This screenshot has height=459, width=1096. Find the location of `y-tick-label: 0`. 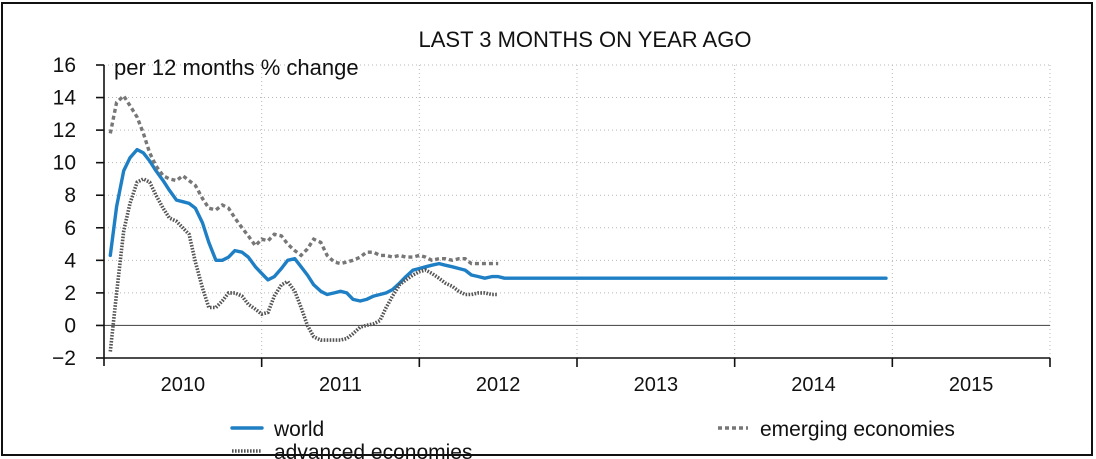

y-tick-label: 0 is located at coordinates (70, 325).